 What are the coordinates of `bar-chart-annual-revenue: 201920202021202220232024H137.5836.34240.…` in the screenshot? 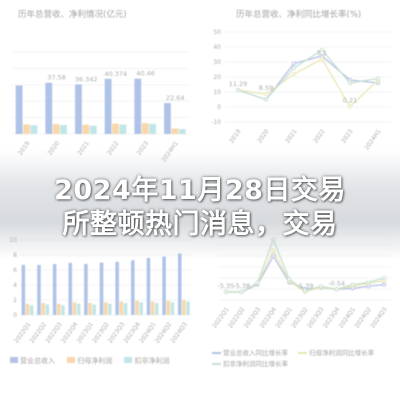 It's located at (101, 106).